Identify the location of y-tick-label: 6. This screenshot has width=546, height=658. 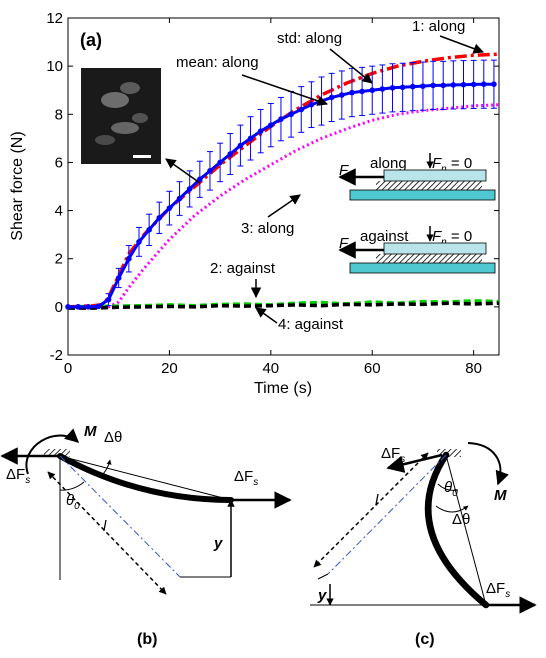
(59, 162).